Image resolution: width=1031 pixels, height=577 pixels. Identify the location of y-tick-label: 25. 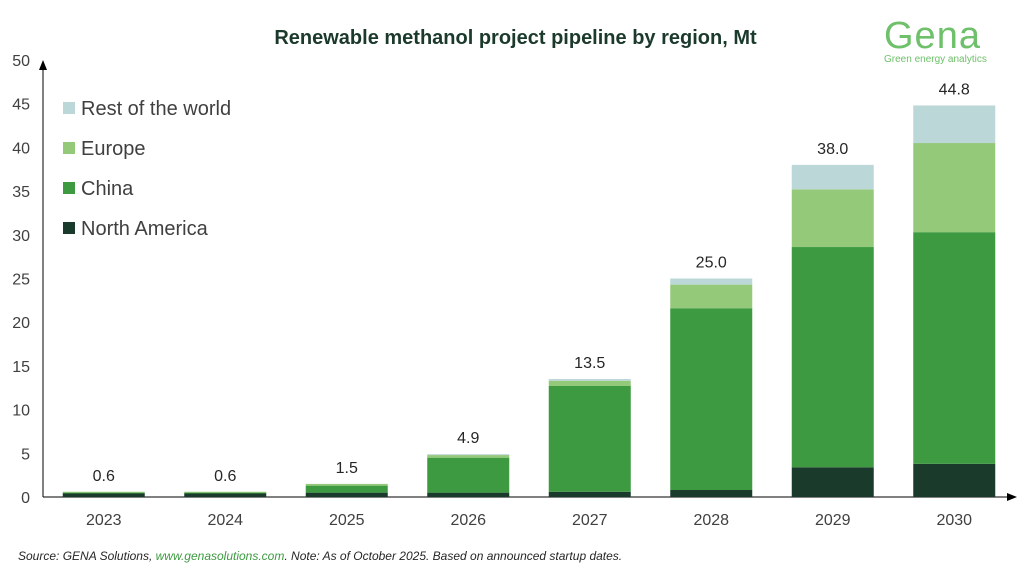
(21, 280).